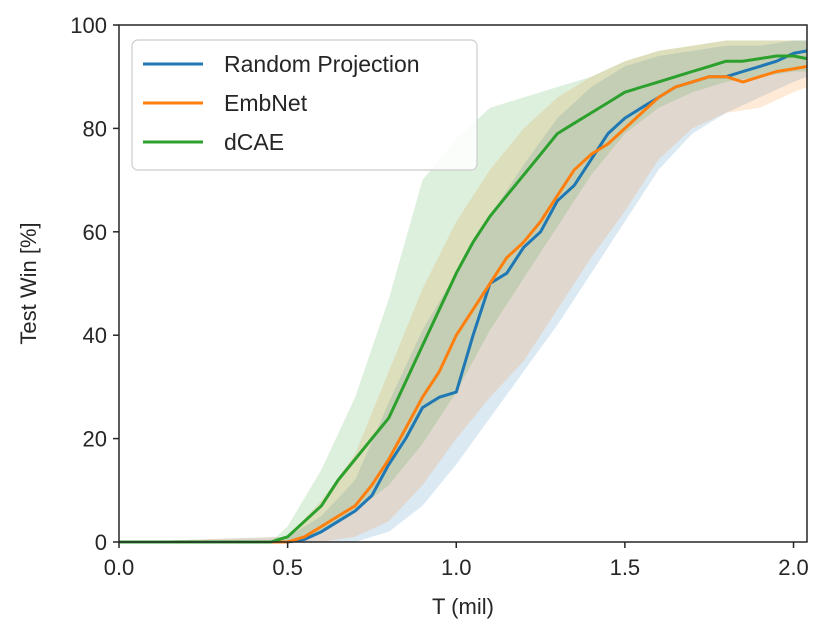  Describe the element at coordinates (625, 567) in the screenshot. I see `x-tick-label: 1.5` at that location.